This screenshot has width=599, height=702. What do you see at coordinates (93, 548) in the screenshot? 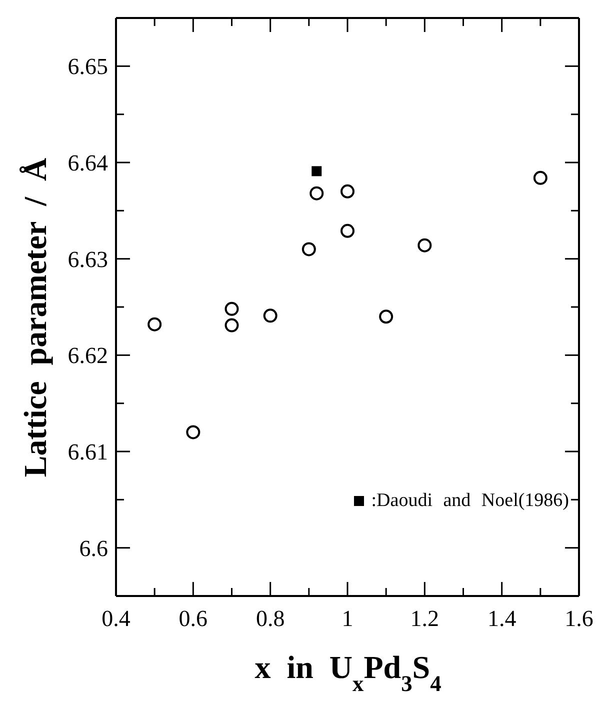
I see `y-tick-label: 6.6` at bounding box center [93, 548].